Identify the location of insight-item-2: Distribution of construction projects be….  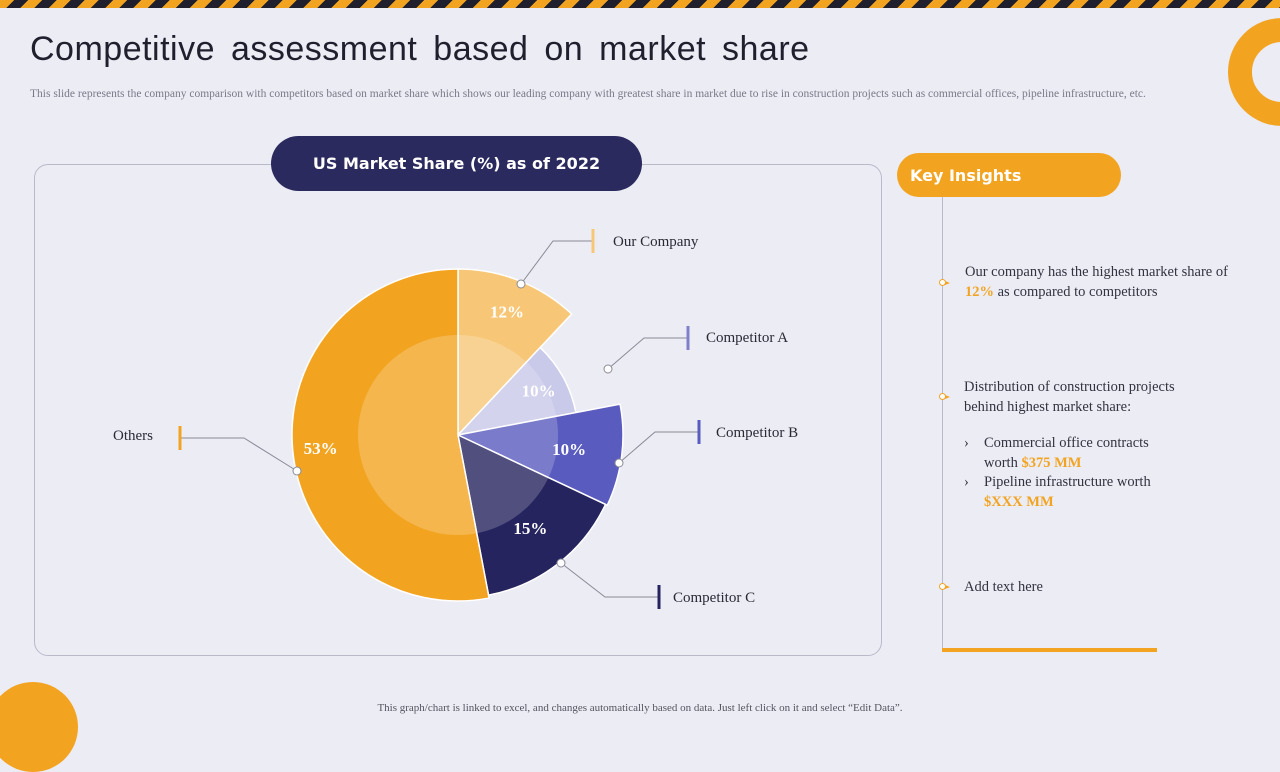
(1084, 397).